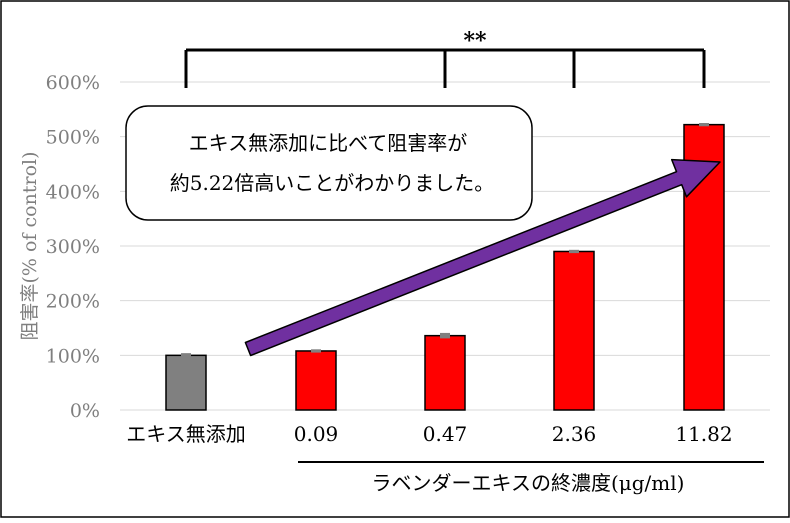 The image size is (790, 523). Describe the element at coordinates (703, 434) in the screenshot. I see `category-label: 11.82` at that location.